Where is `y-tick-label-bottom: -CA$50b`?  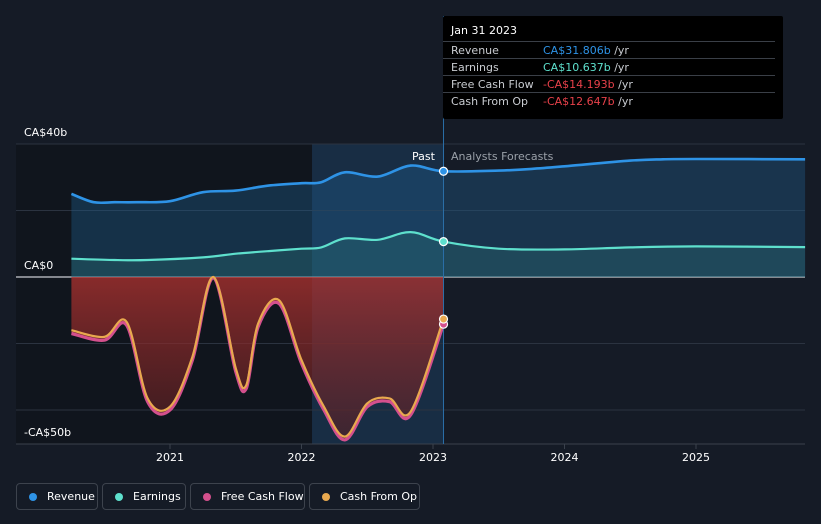 y-tick-label-bottom: -CA$50b is located at coordinates (48, 432).